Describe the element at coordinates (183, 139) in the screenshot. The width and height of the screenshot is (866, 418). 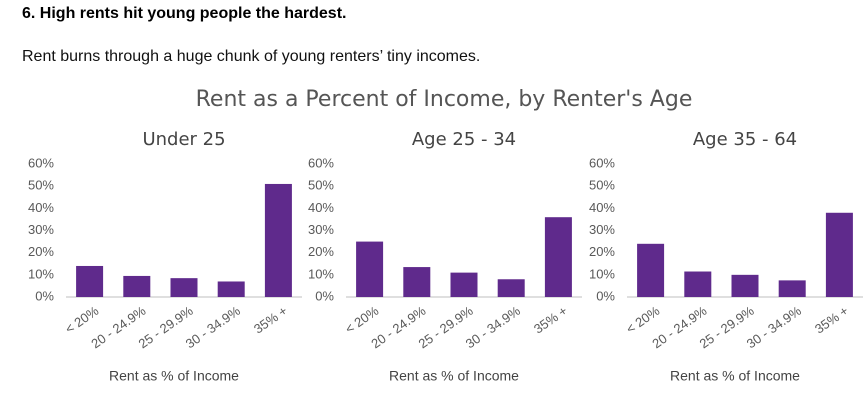
I see `panel-title: Under 25` at that location.